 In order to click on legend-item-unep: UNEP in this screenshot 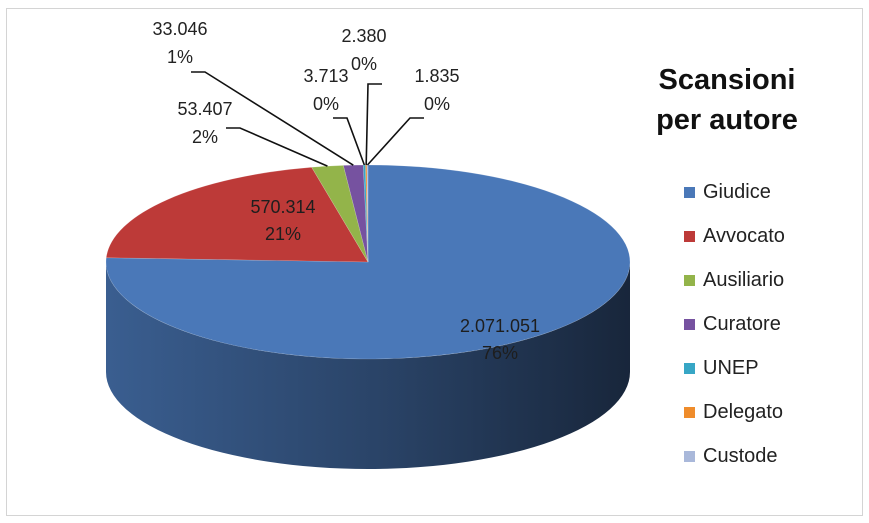, I will do `click(734, 368)`.